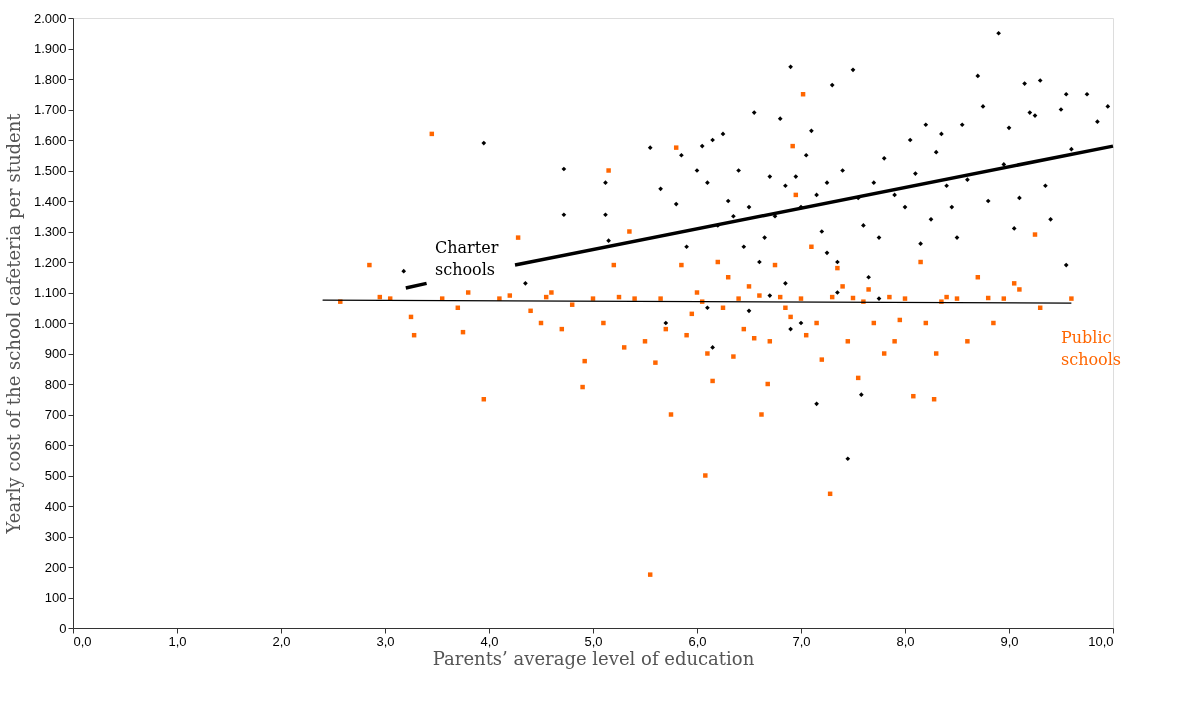  Describe the element at coordinates (1091, 348) in the screenshot. I see `series-label: Public schools` at that location.